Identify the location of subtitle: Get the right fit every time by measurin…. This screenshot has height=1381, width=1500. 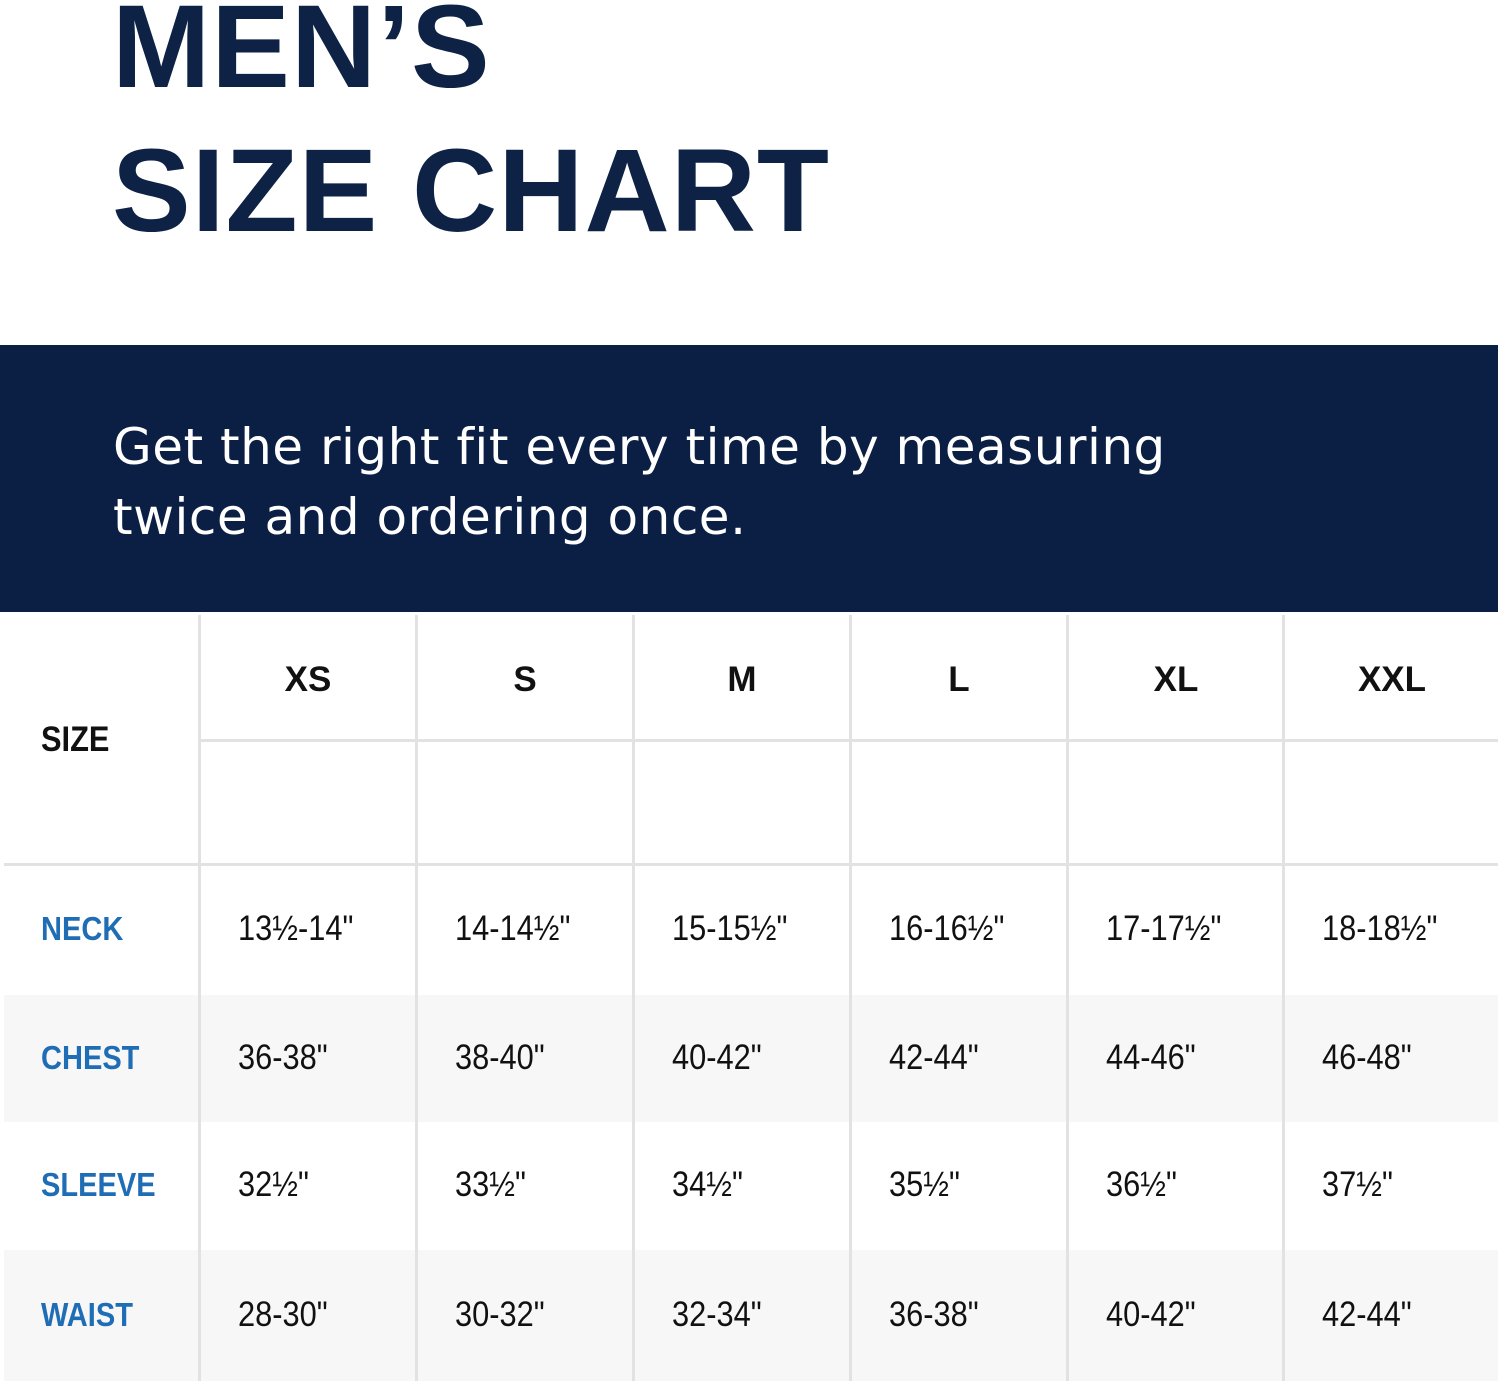
(639, 482).